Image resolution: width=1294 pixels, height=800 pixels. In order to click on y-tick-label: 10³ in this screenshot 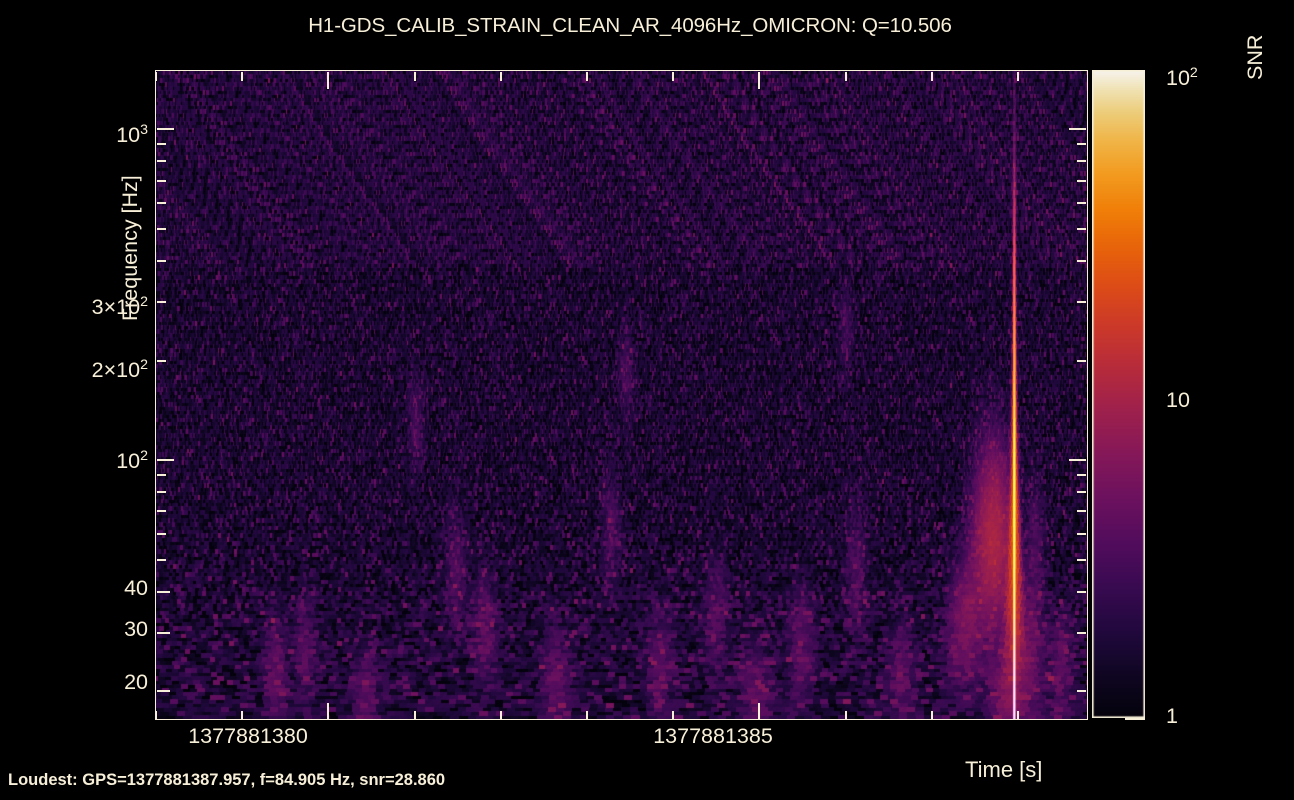, I will do `click(132, 135)`.